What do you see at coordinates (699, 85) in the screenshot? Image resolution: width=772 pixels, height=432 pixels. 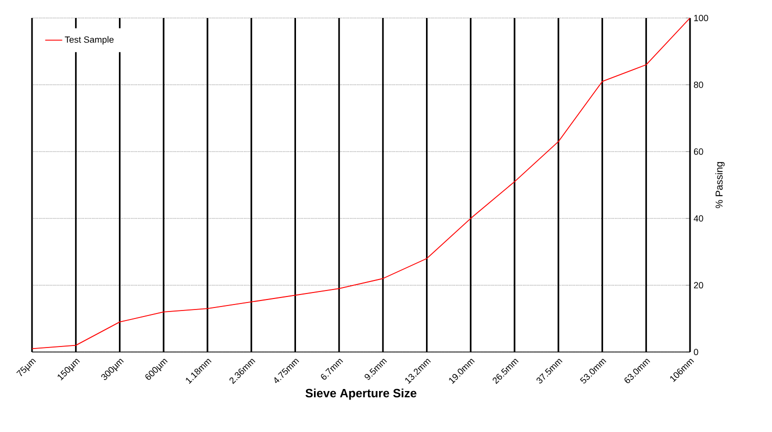 I see `y-tick-label: 80` at bounding box center [699, 85].